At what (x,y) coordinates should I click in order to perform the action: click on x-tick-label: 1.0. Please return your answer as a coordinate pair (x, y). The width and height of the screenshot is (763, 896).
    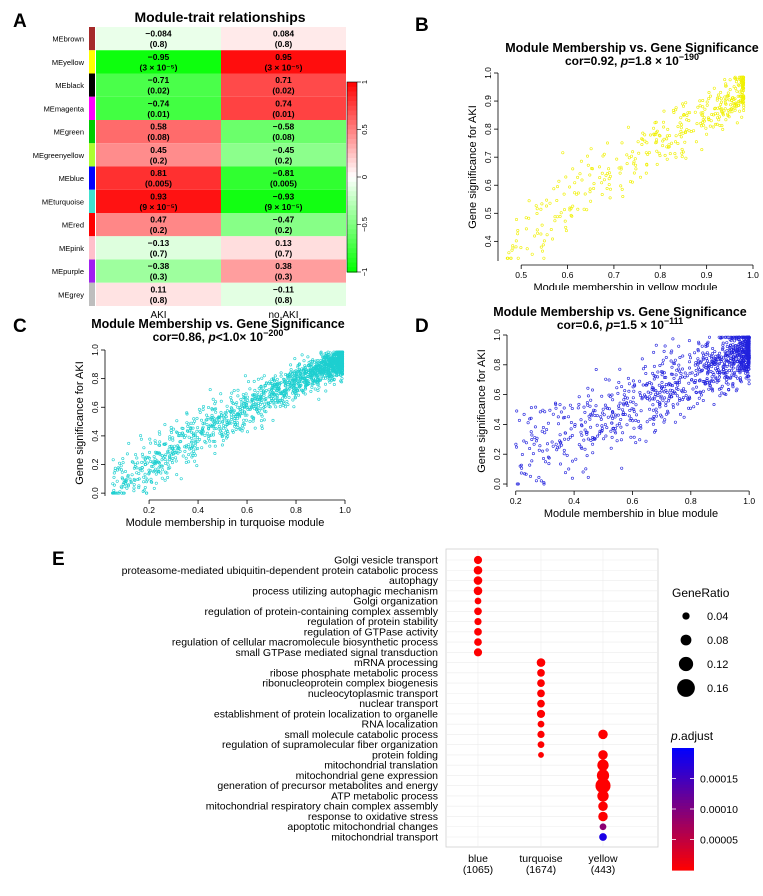
    Looking at the image, I should click on (749, 501).